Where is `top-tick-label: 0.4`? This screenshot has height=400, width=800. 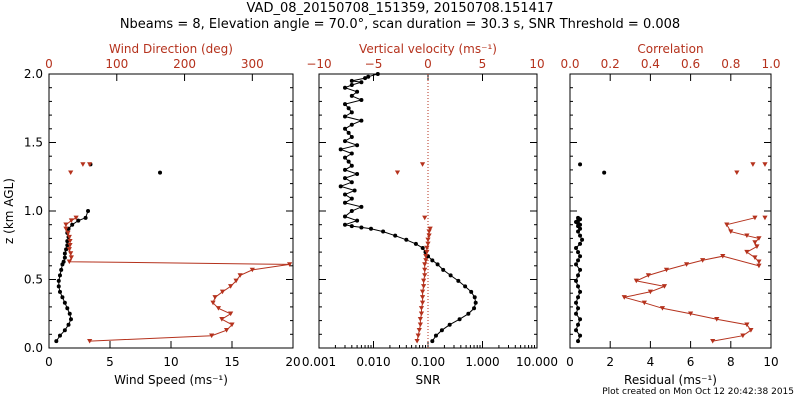 top-tick-label: 0.4 is located at coordinates (650, 64).